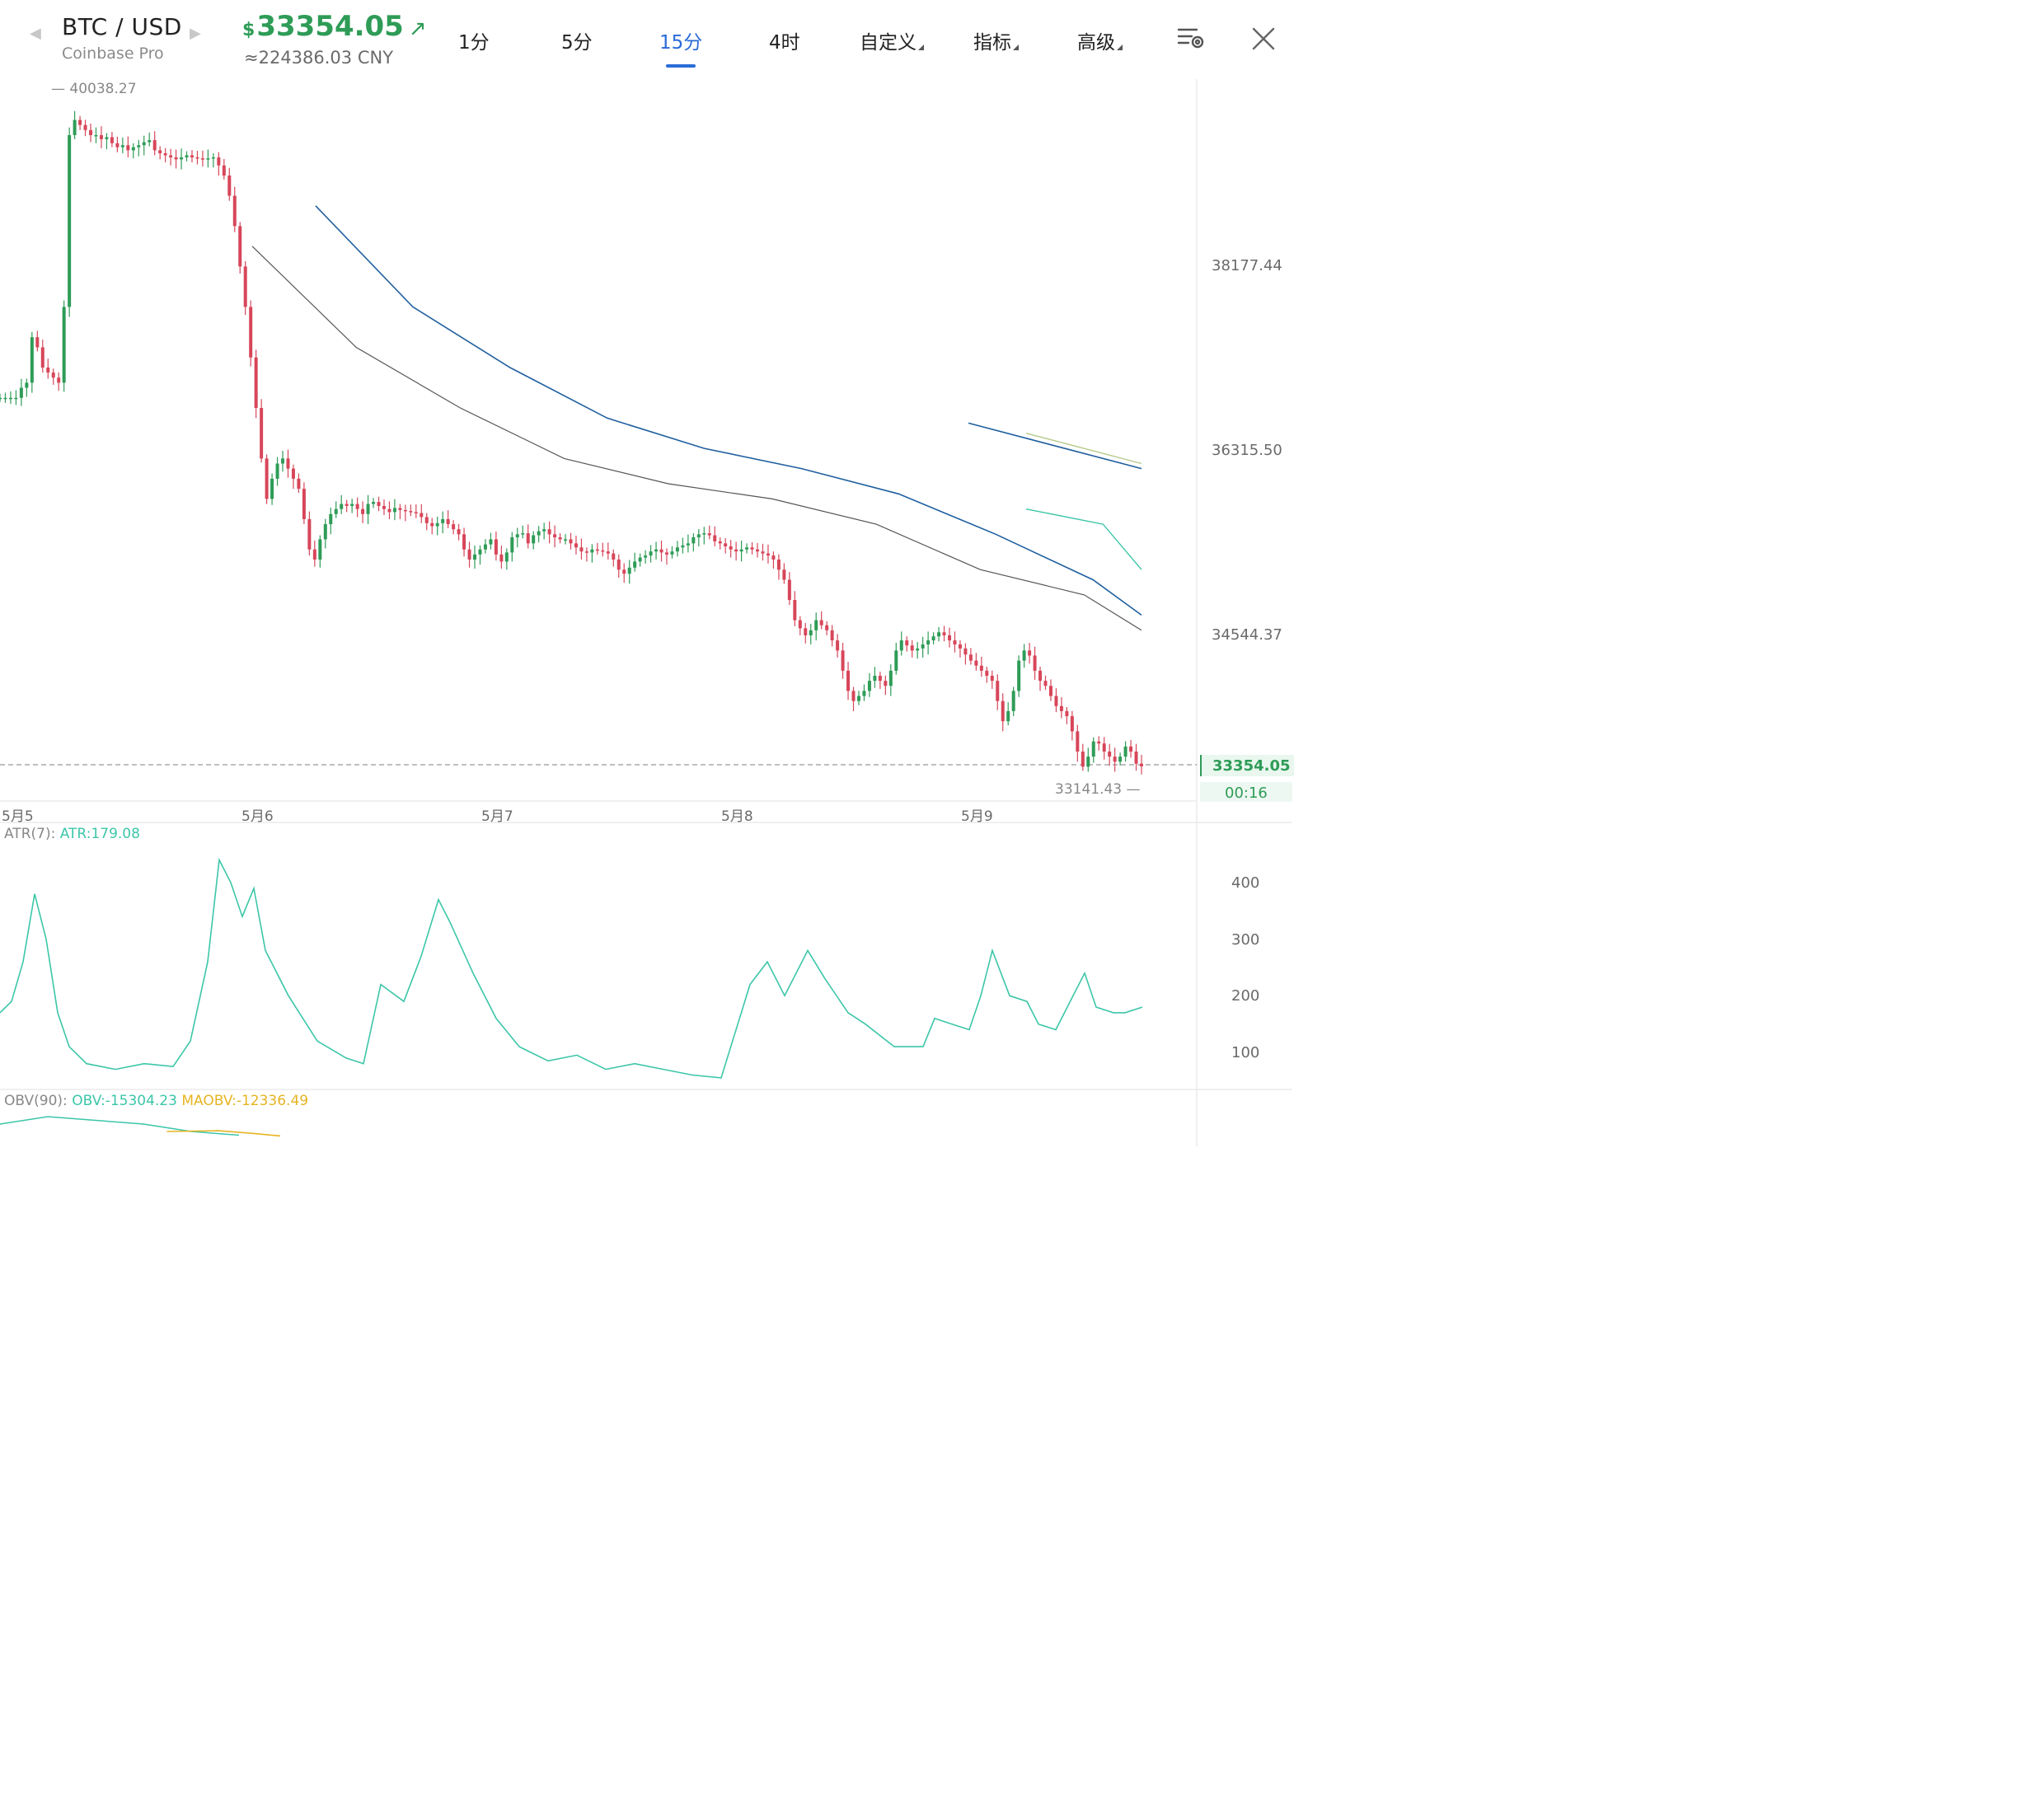 The height and width of the screenshot is (1813, 2044). What do you see at coordinates (474, 43) in the screenshot?
I see `tab-1min: 1分` at bounding box center [474, 43].